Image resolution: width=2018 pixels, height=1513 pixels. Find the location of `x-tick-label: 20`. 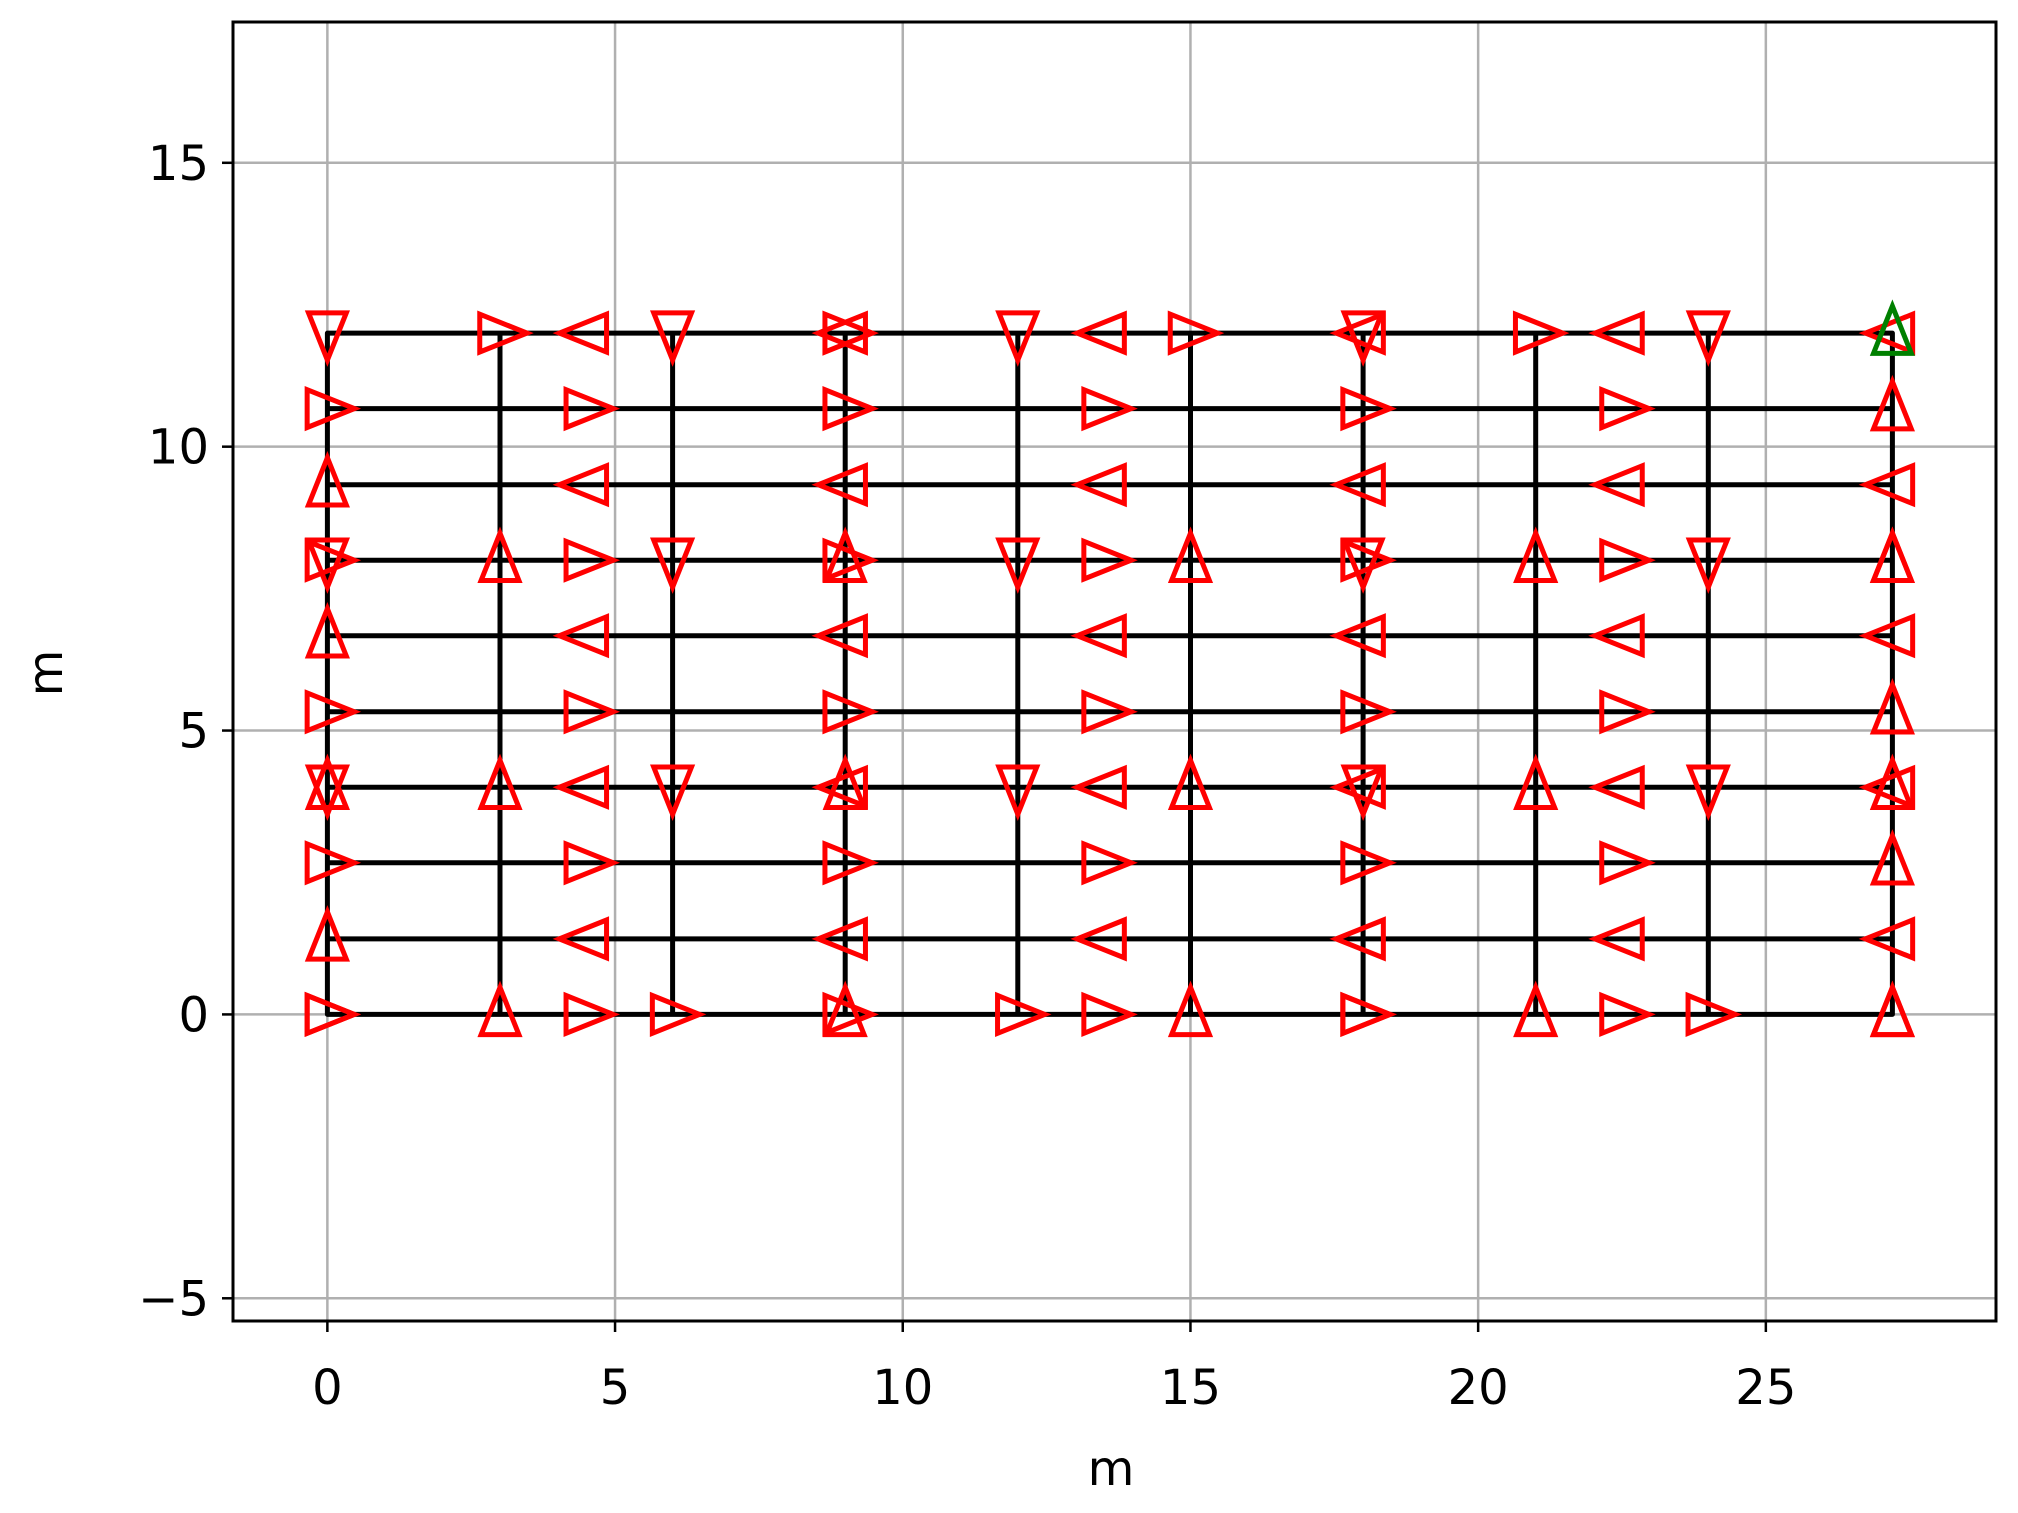

x-tick-label: 20 is located at coordinates (1478, 1388).